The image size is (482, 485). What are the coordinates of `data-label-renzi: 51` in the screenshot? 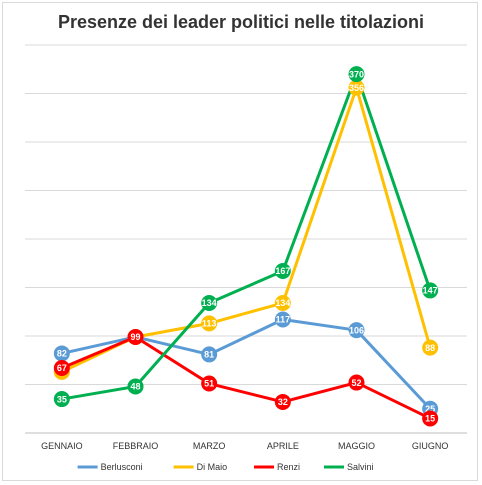 It's located at (209, 384).